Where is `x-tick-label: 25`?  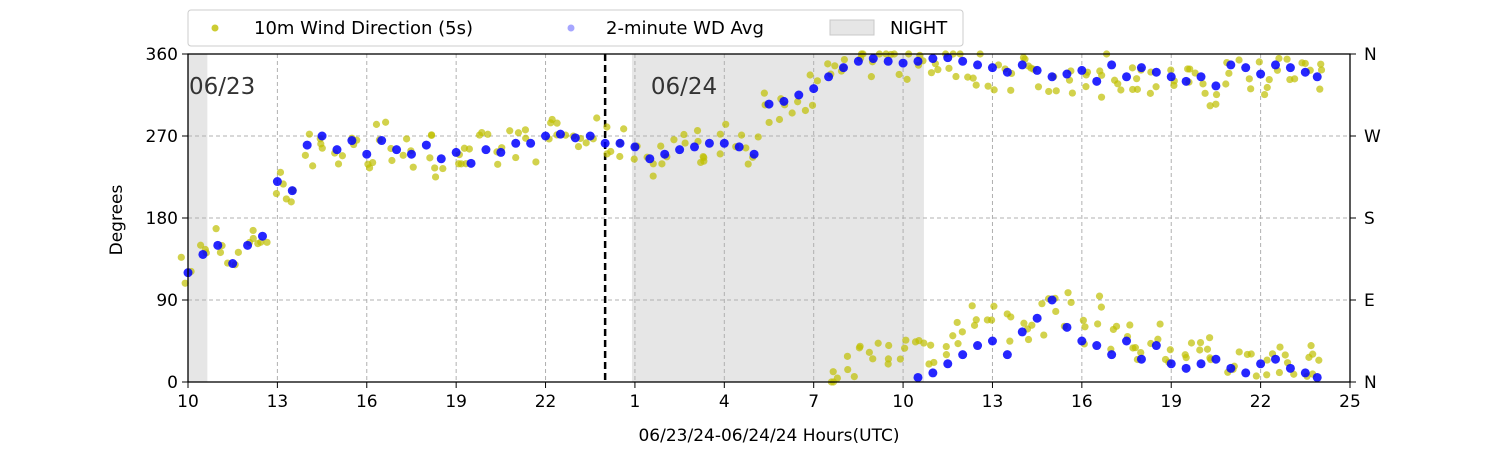 x-tick-label: 25 is located at coordinates (1350, 402).